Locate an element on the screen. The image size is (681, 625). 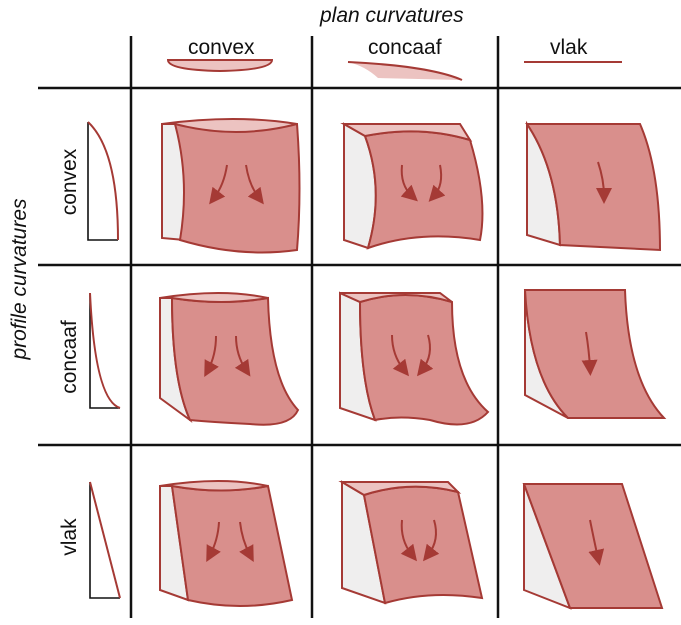
profile-concave-glyph is located at coordinates (105, 350).